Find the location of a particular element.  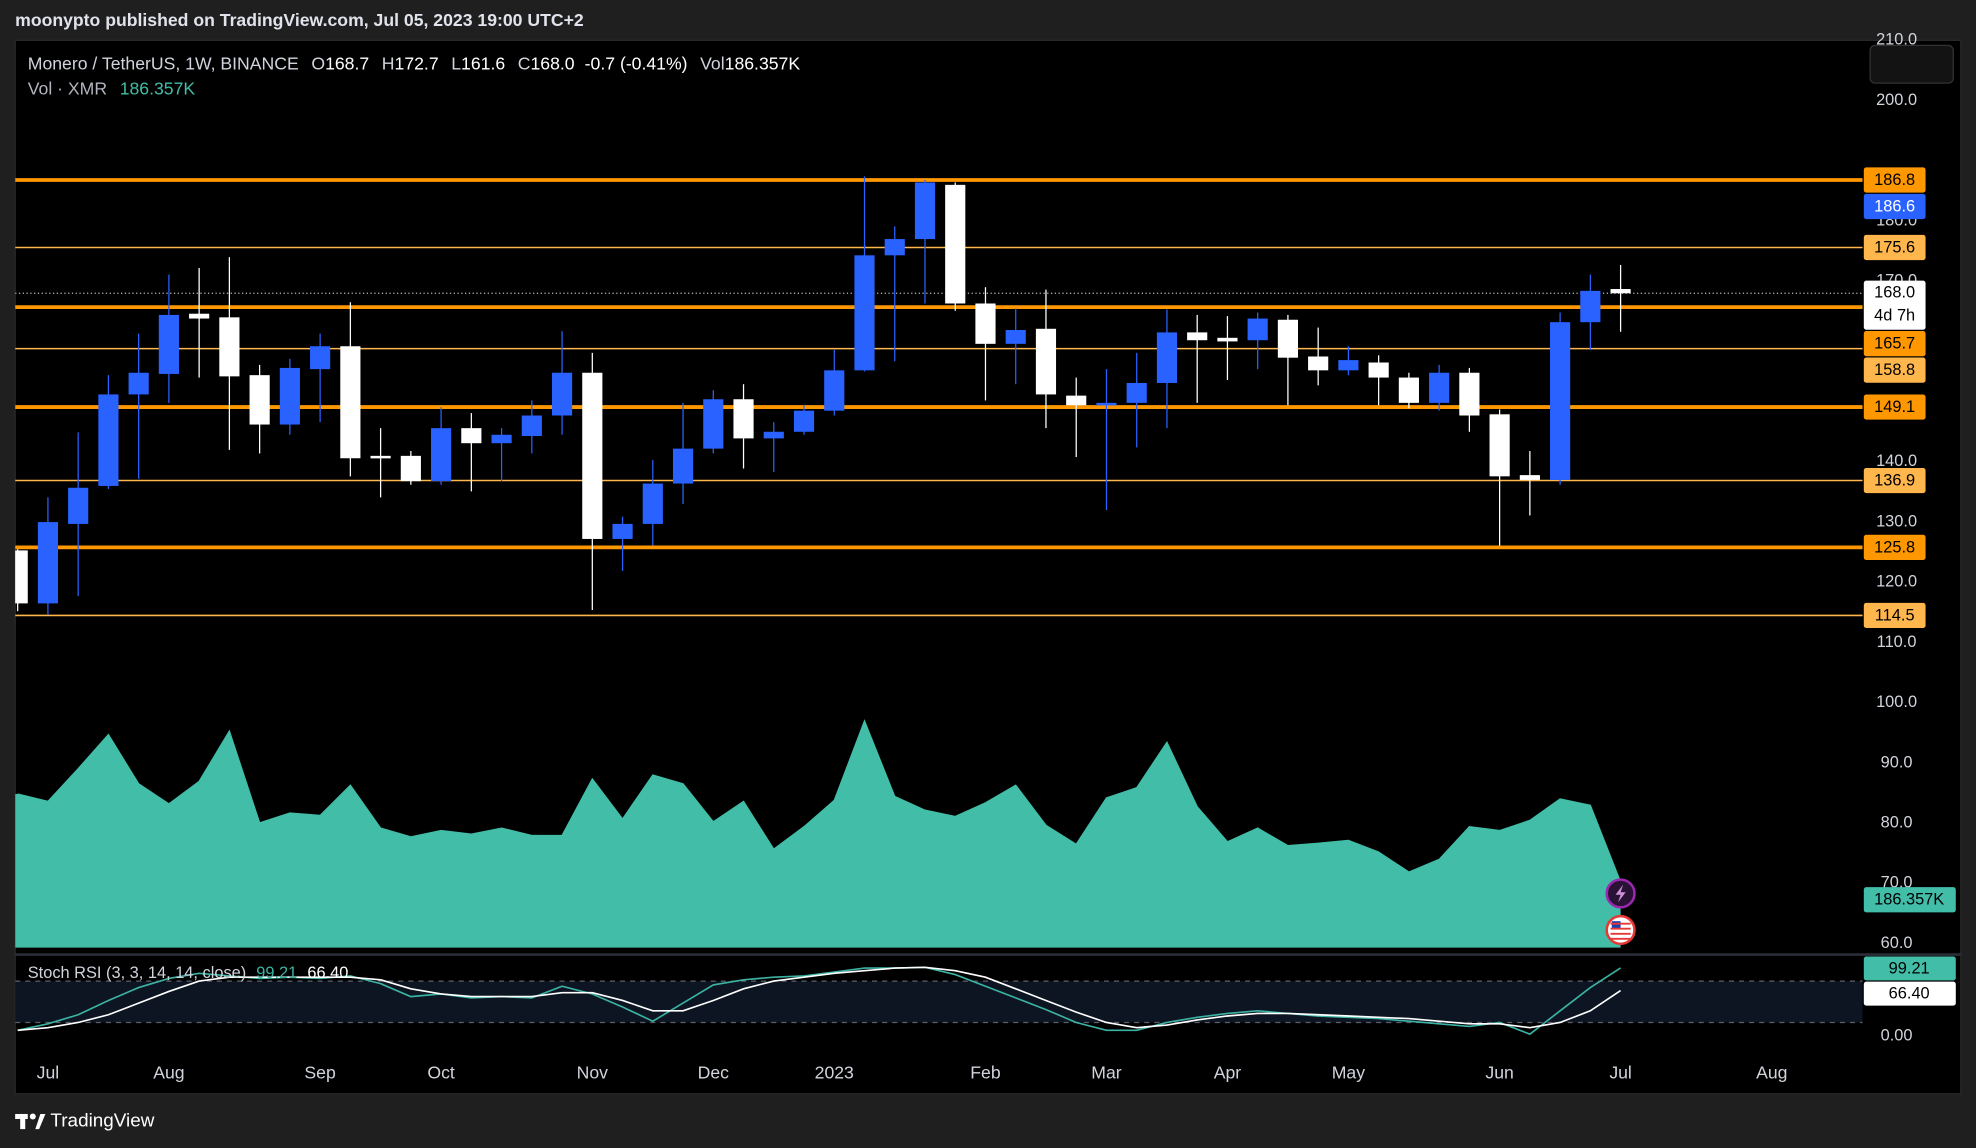

stoch-band is located at coordinates (939, 1002).